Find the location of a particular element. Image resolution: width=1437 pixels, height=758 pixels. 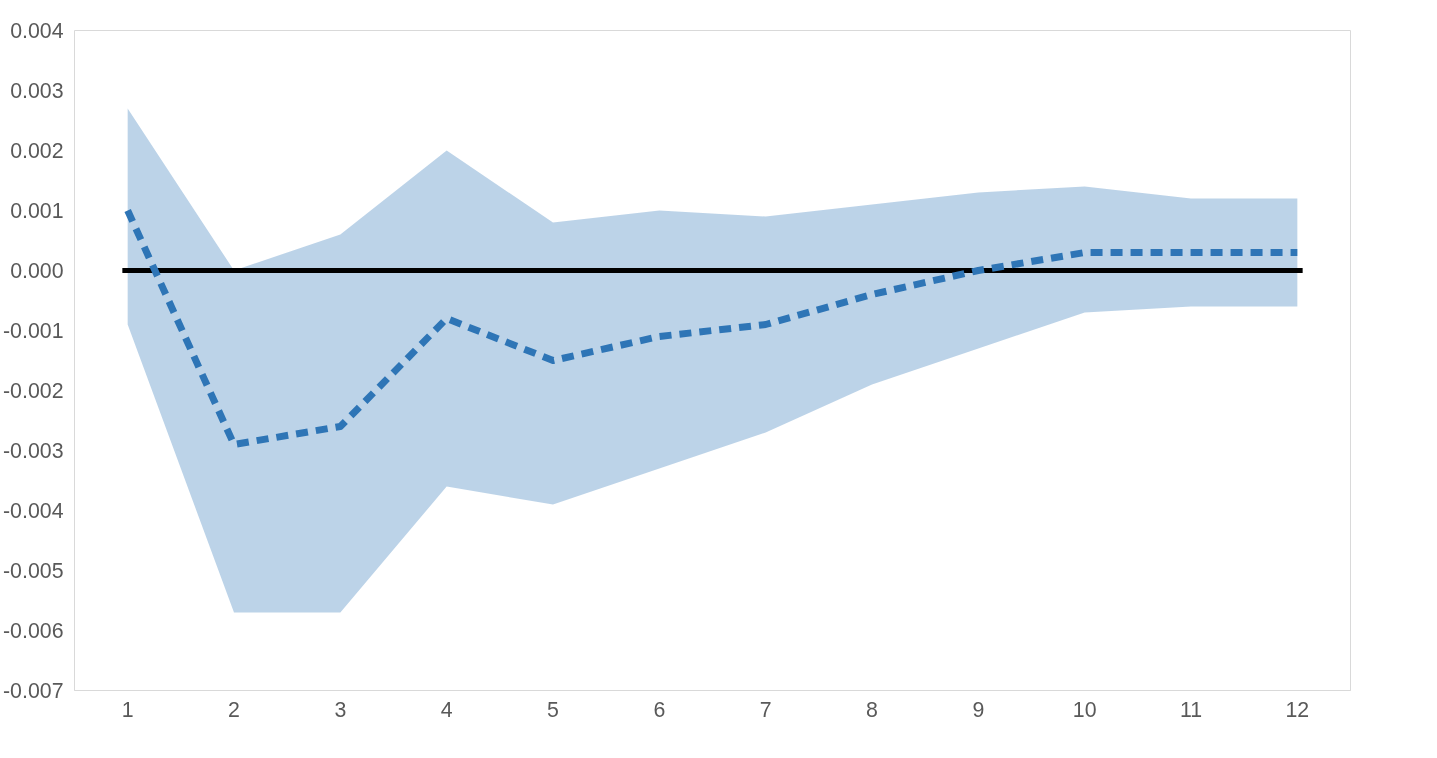

x-tick-label: 10 is located at coordinates (1084, 709).